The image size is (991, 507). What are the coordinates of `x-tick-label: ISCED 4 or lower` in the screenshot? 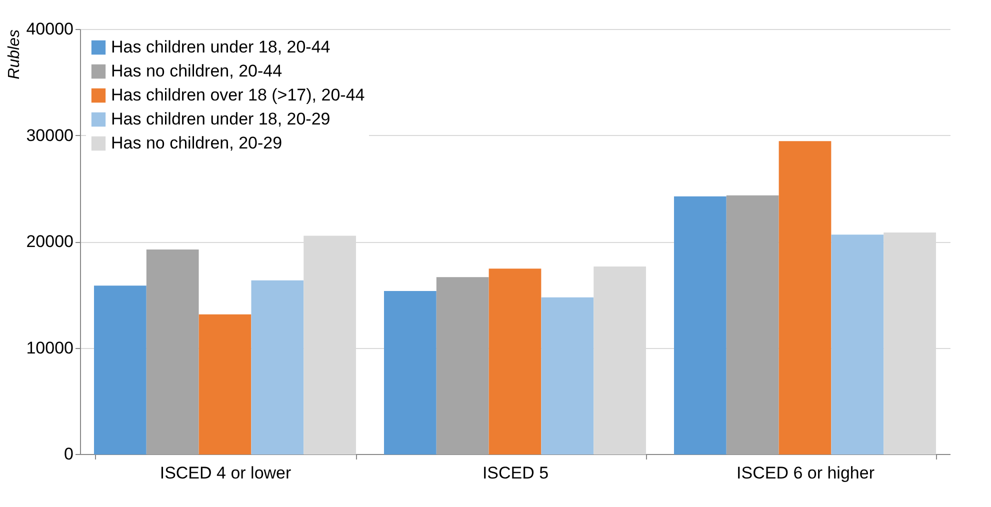 It's located at (226, 473).